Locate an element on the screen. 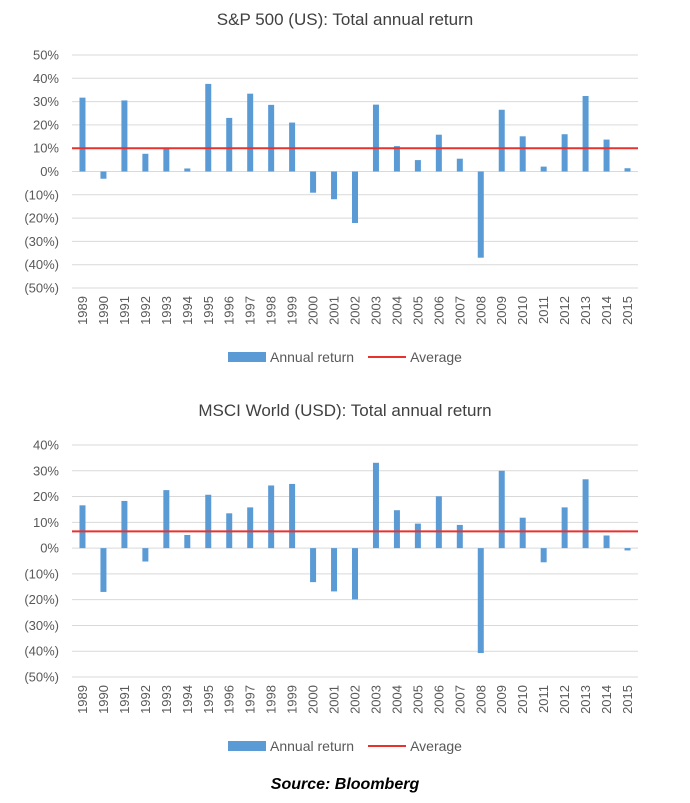 Image resolution: width=690 pixels, height=803 pixels. x-tick-label: 1999 is located at coordinates (292, 699).